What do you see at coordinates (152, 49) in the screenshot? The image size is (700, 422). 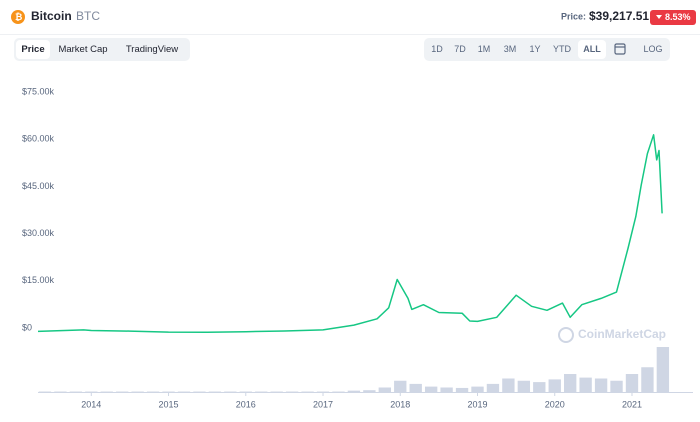 I see `tab: TradingView` at bounding box center [152, 49].